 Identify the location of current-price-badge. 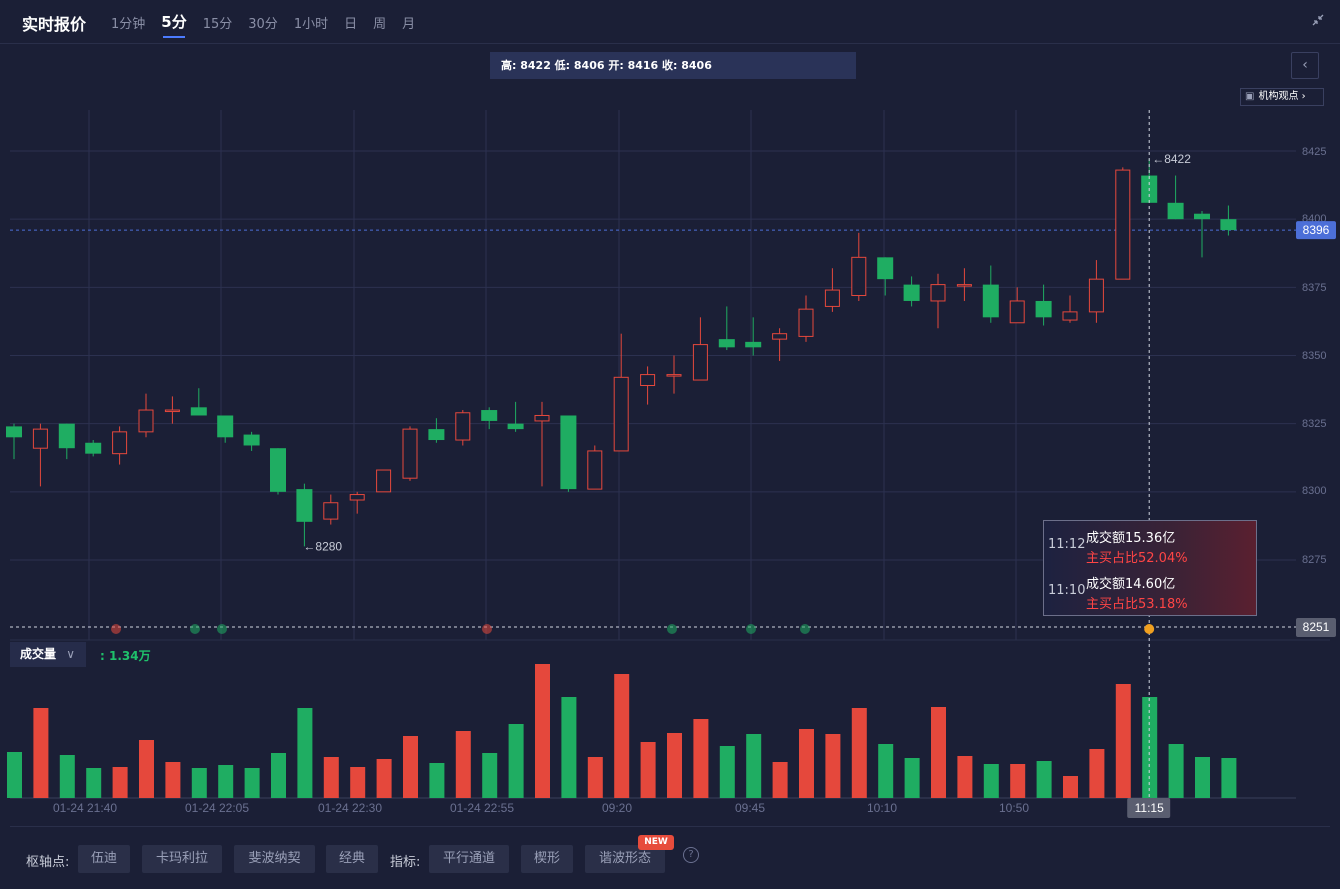
(1316, 230).